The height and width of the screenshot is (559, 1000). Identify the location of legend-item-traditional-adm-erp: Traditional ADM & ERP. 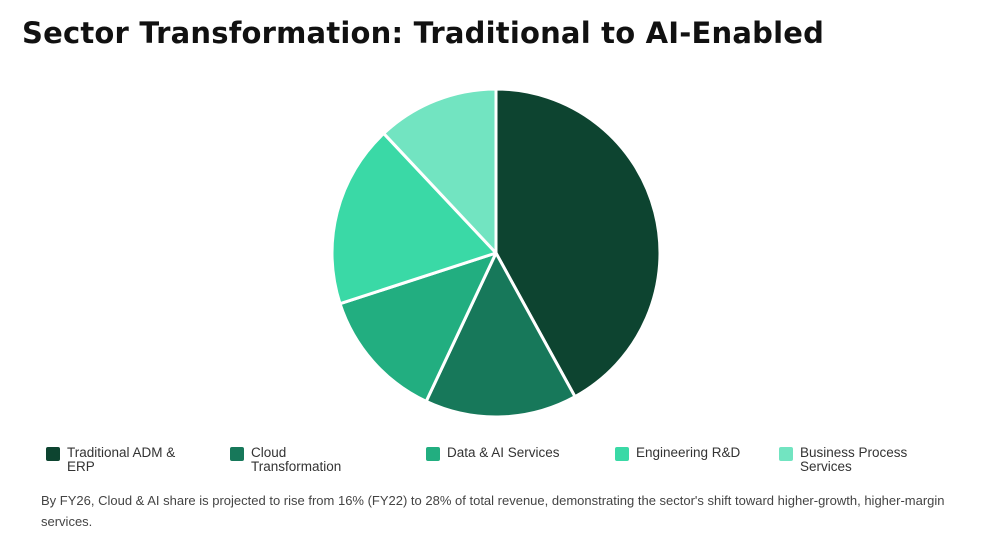
(116, 460).